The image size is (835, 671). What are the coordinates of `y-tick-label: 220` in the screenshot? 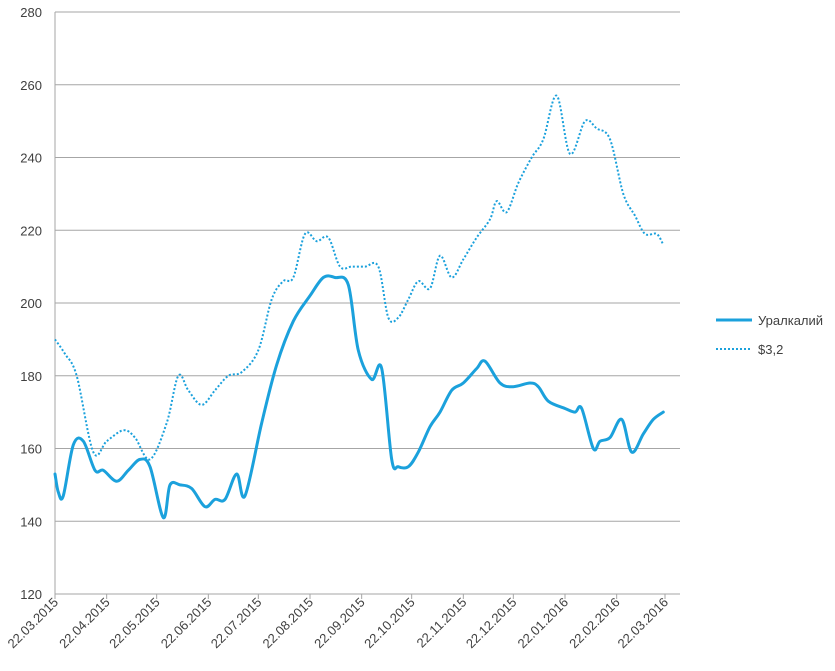 It's located at (31, 230).